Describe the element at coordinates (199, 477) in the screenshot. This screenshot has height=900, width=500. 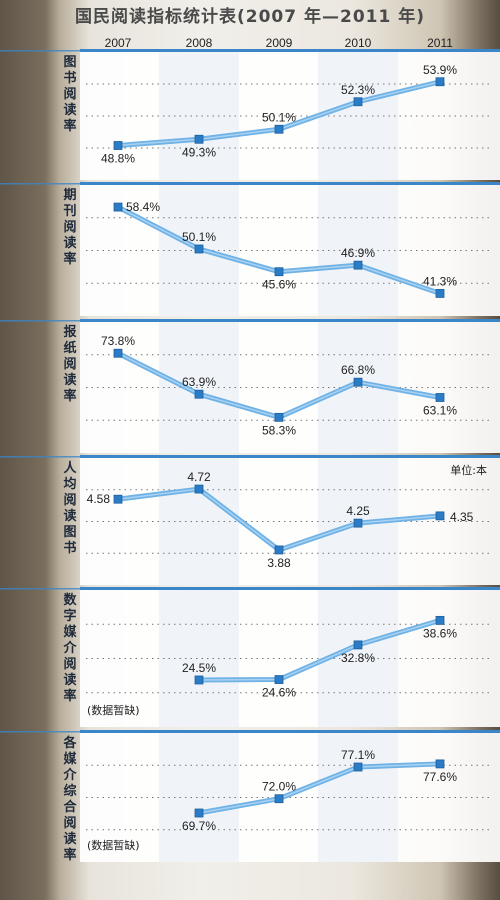
I see `data-label: 4.72` at that location.